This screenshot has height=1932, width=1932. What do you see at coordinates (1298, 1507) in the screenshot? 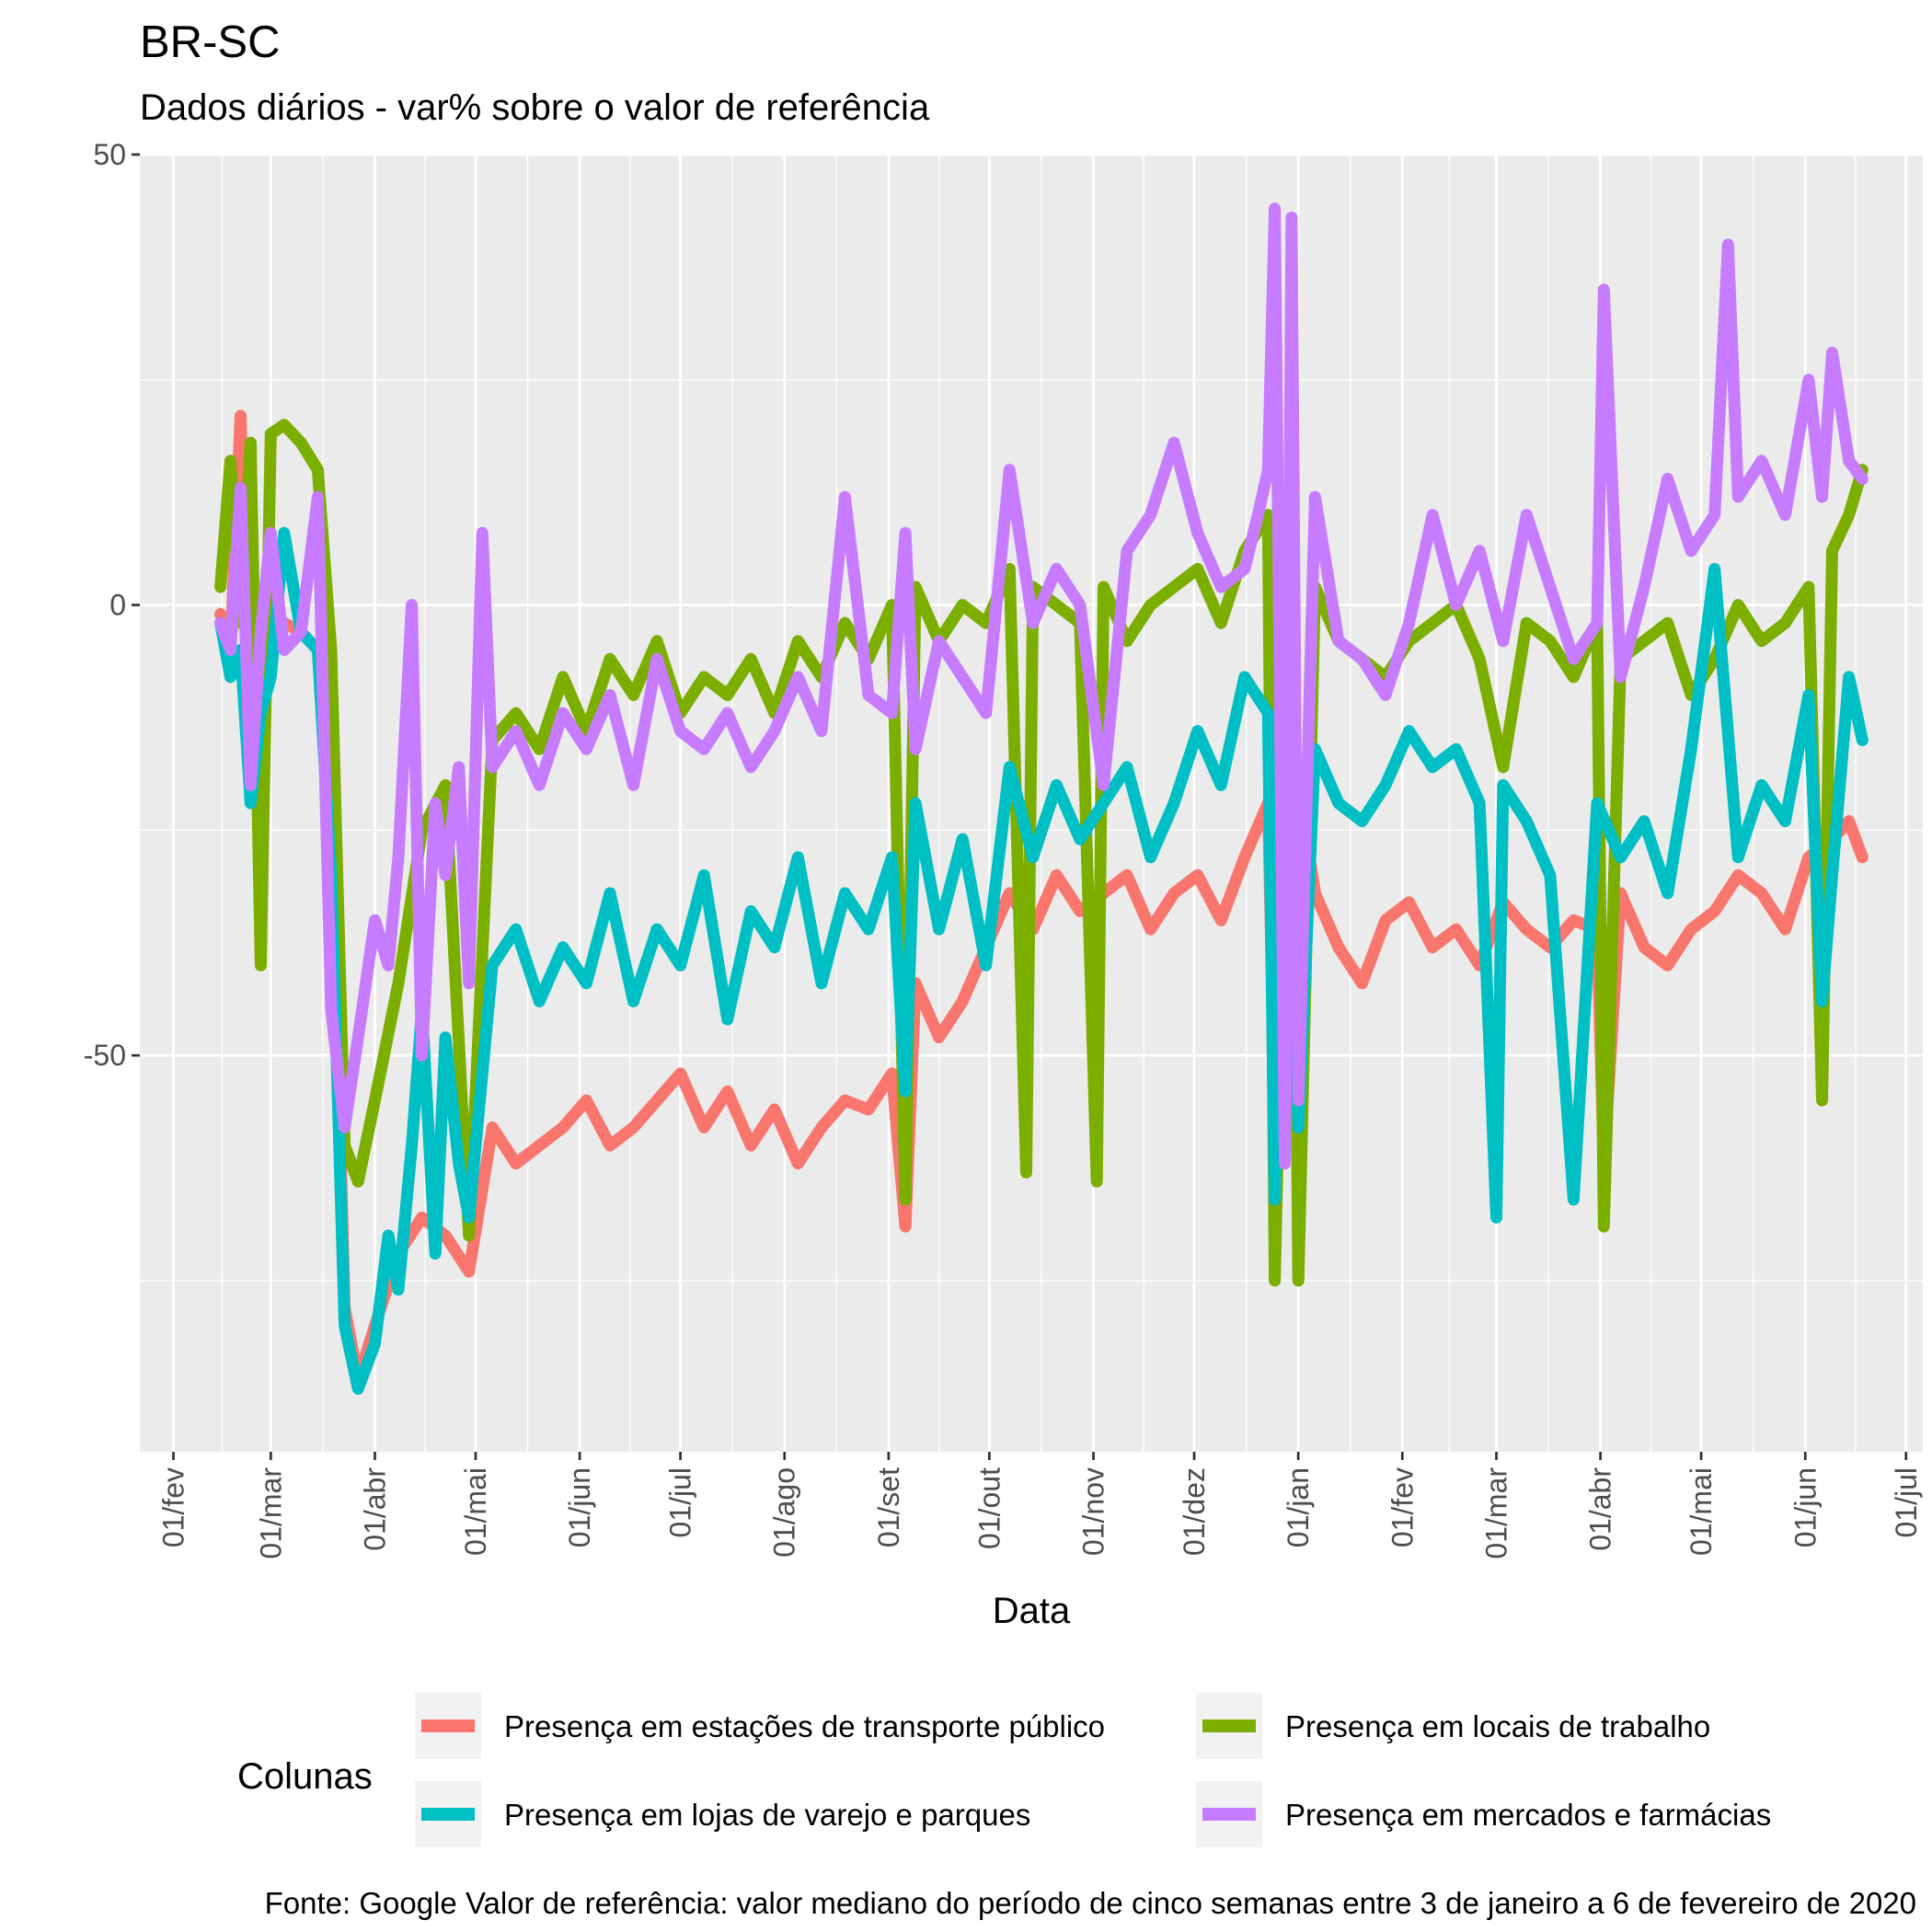
I see `x-tick-label: 01/jan` at bounding box center [1298, 1507].